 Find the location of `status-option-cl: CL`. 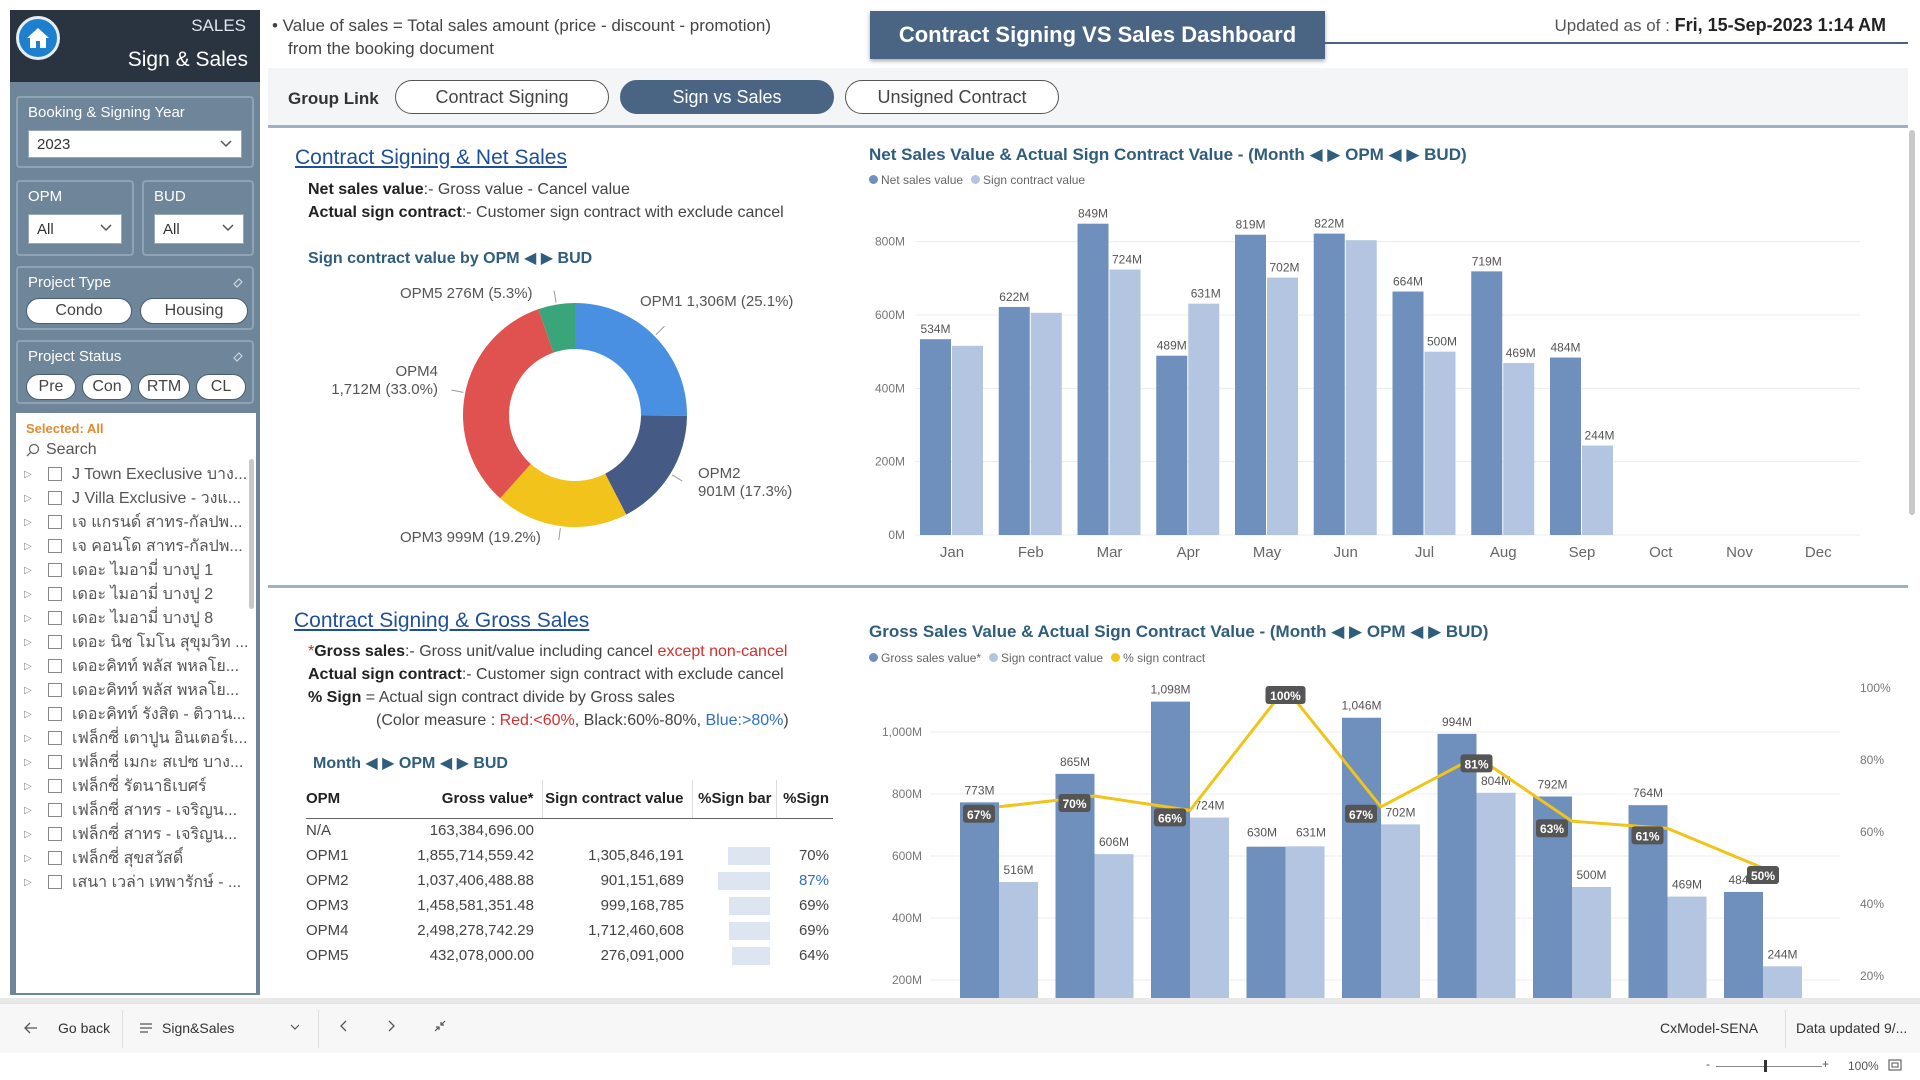

status-option-cl: CL is located at coordinates (221, 387).